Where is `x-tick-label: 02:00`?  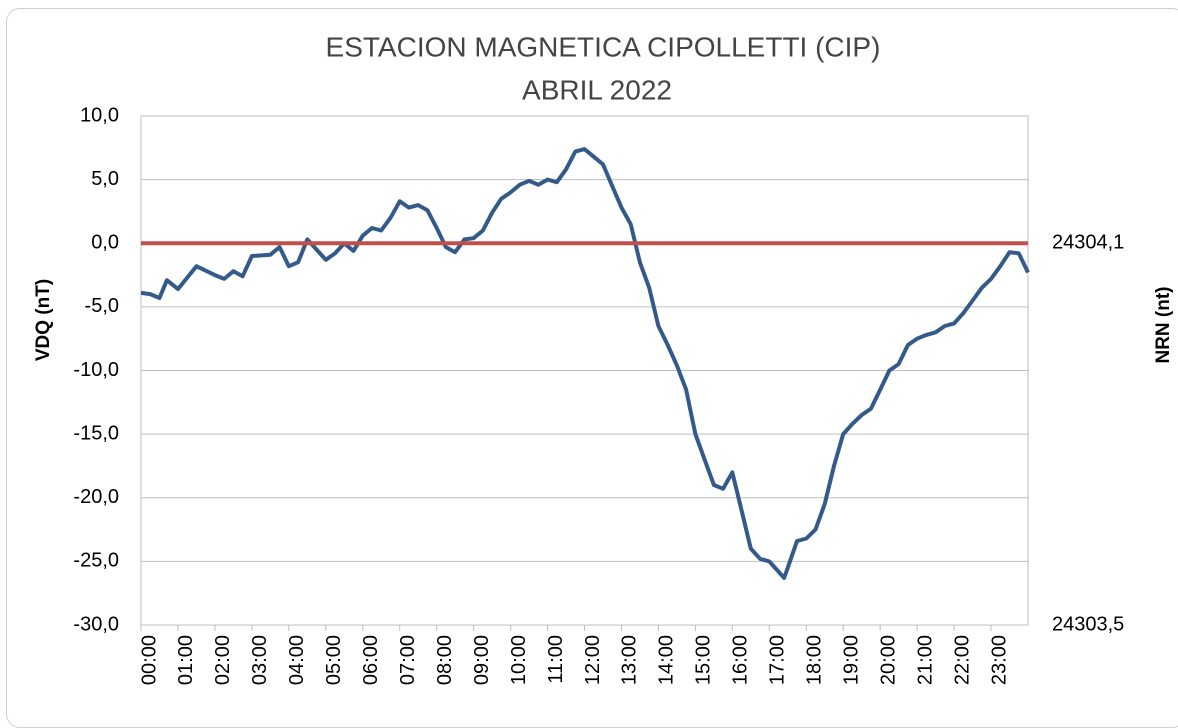
x-tick-label: 02:00 is located at coordinates (223, 660).